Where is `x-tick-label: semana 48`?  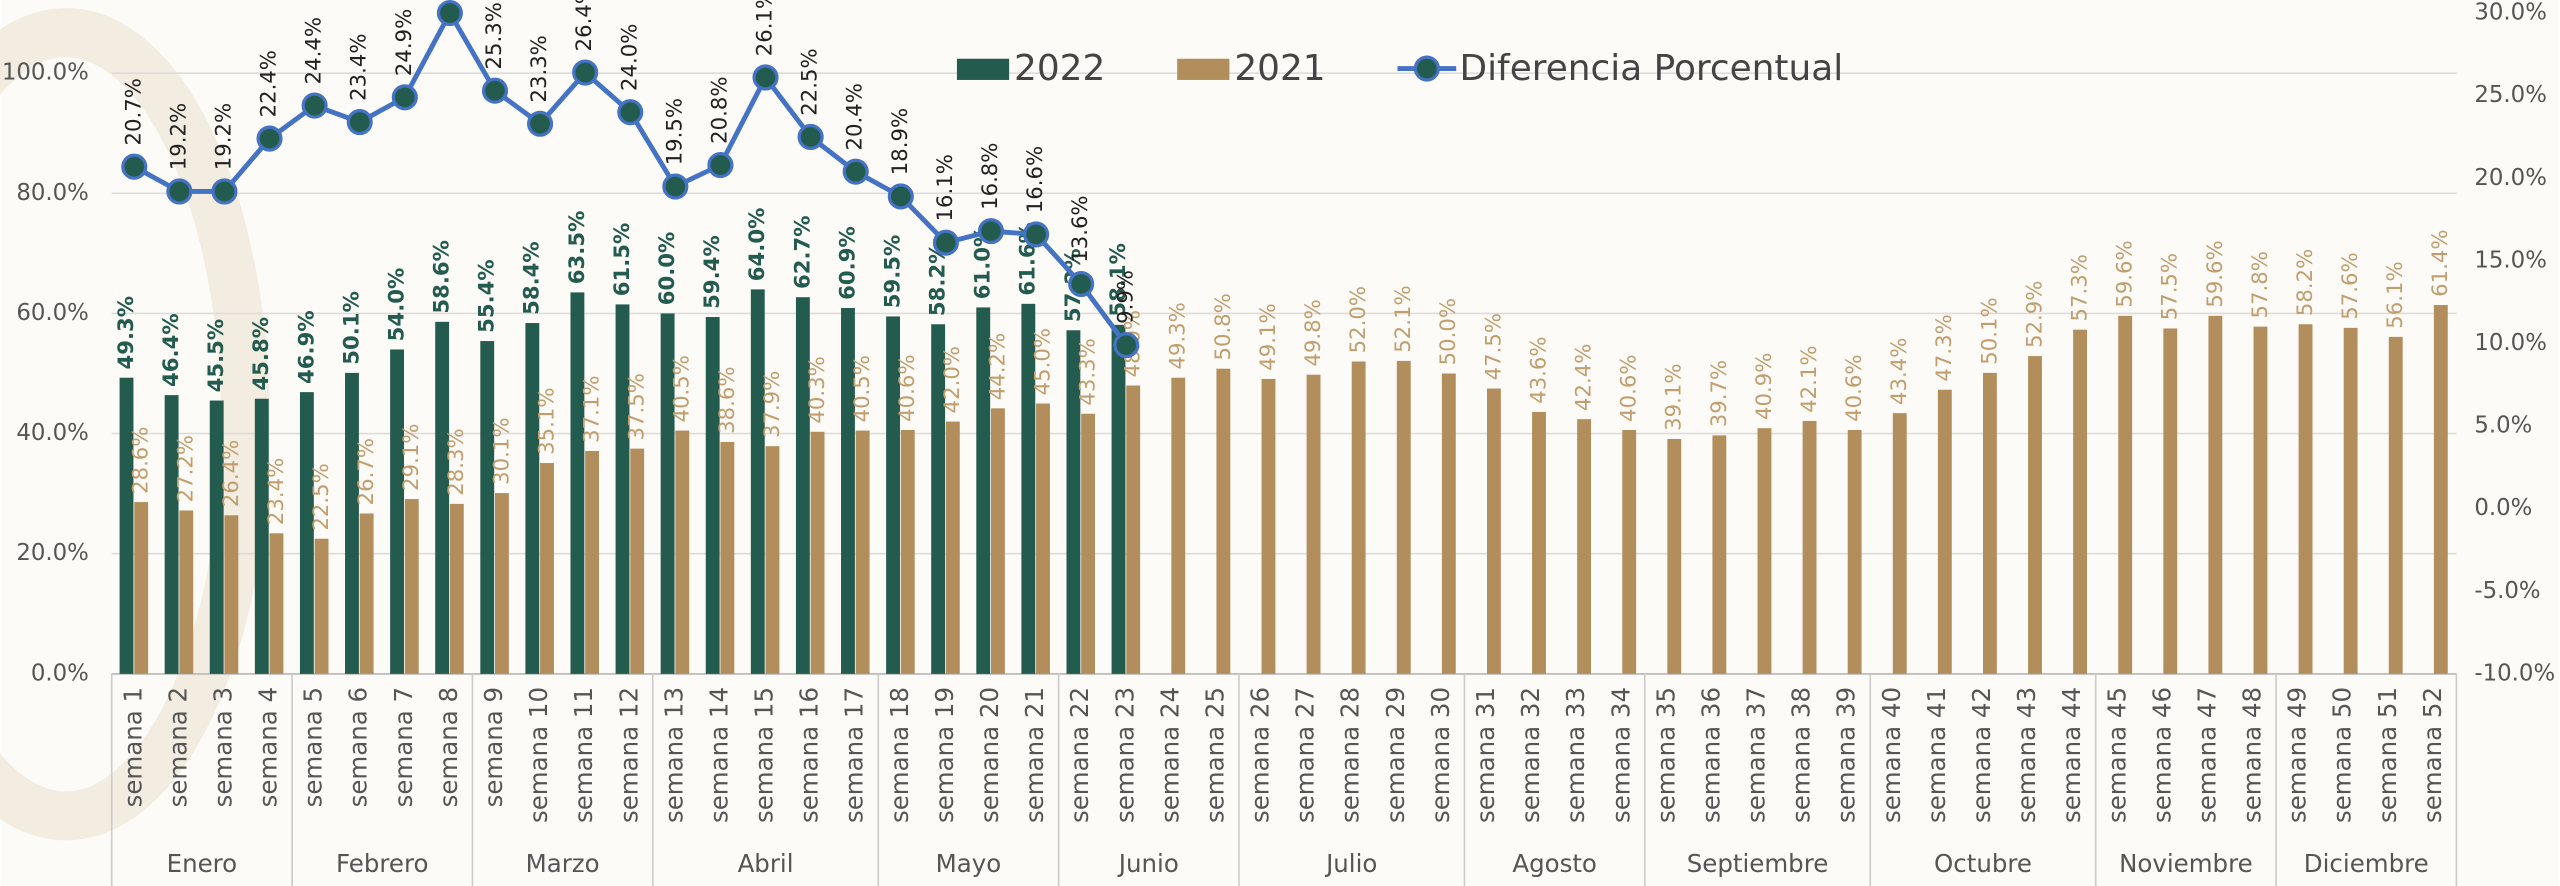 x-tick-label: semana 48 is located at coordinates (2252, 755).